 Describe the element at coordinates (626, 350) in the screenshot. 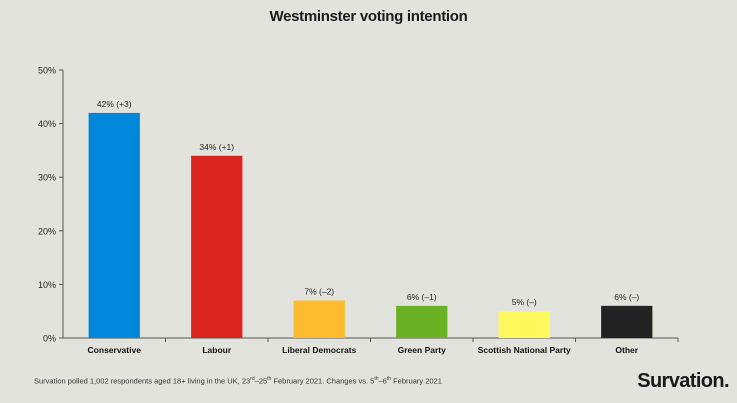

I see `x-tick-label: Other` at that location.